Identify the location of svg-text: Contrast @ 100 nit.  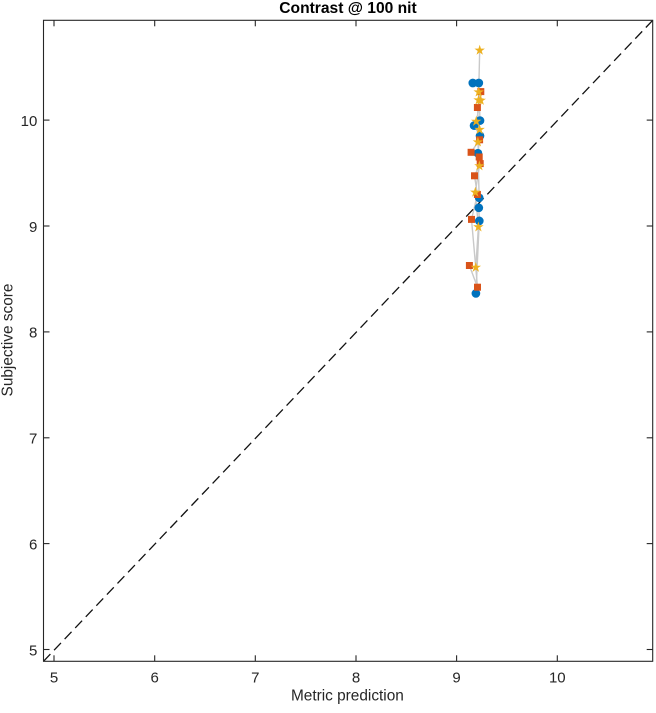
(347, 8).